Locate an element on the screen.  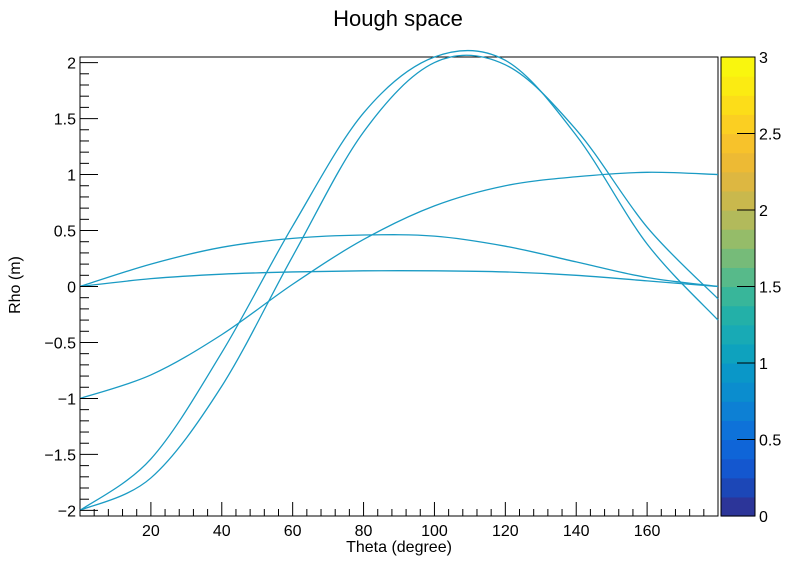
colorbar-tick-label: 1 is located at coordinates (763, 364).